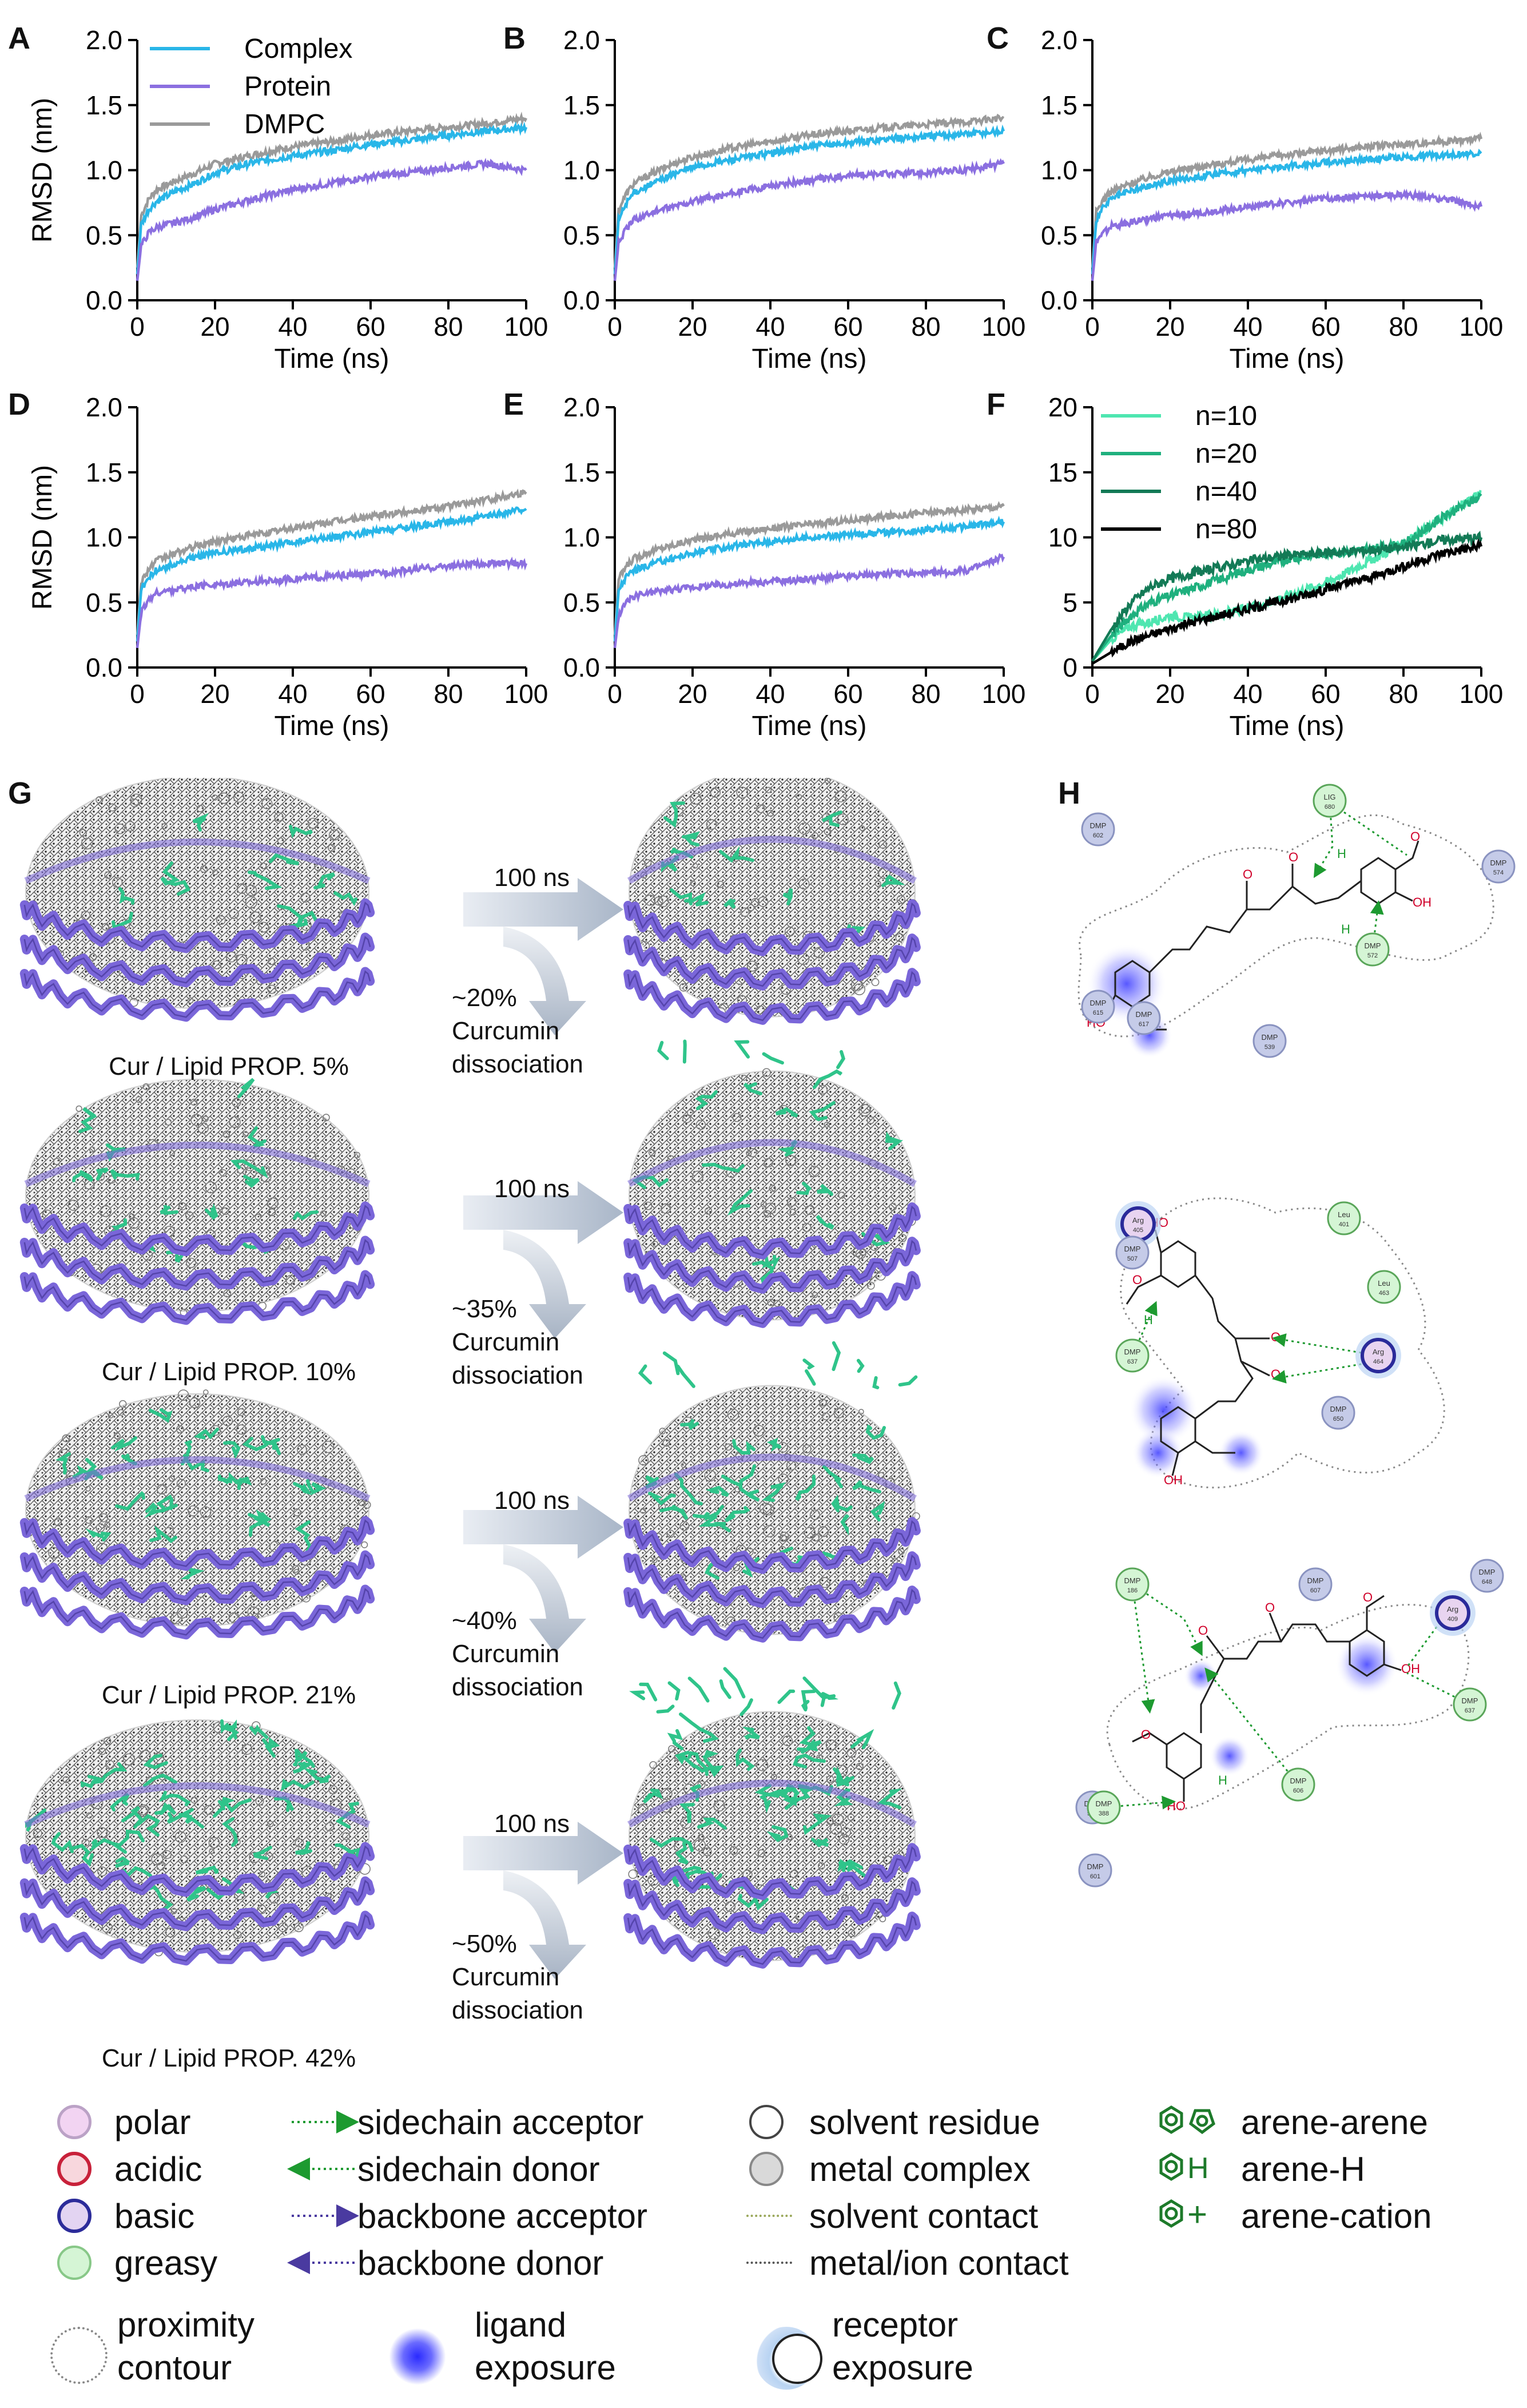  What do you see at coordinates (506, 1654) in the screenshot?
I see `dissoc-word1-3: Curcumin` at bounding box center [506, 1654].